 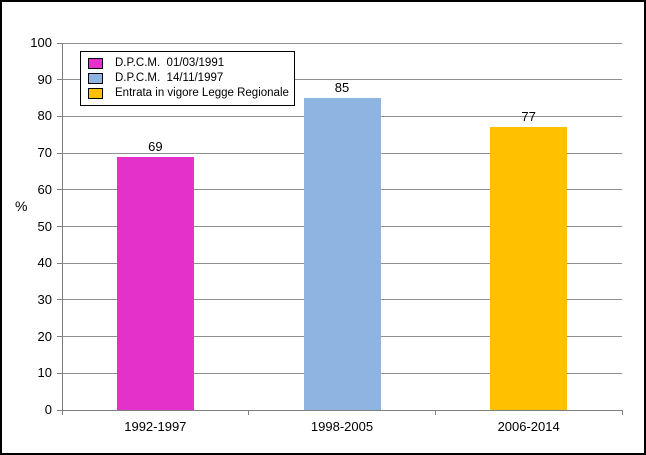 I want to click on y-tick-label: 40, so click(x=44, y=263).